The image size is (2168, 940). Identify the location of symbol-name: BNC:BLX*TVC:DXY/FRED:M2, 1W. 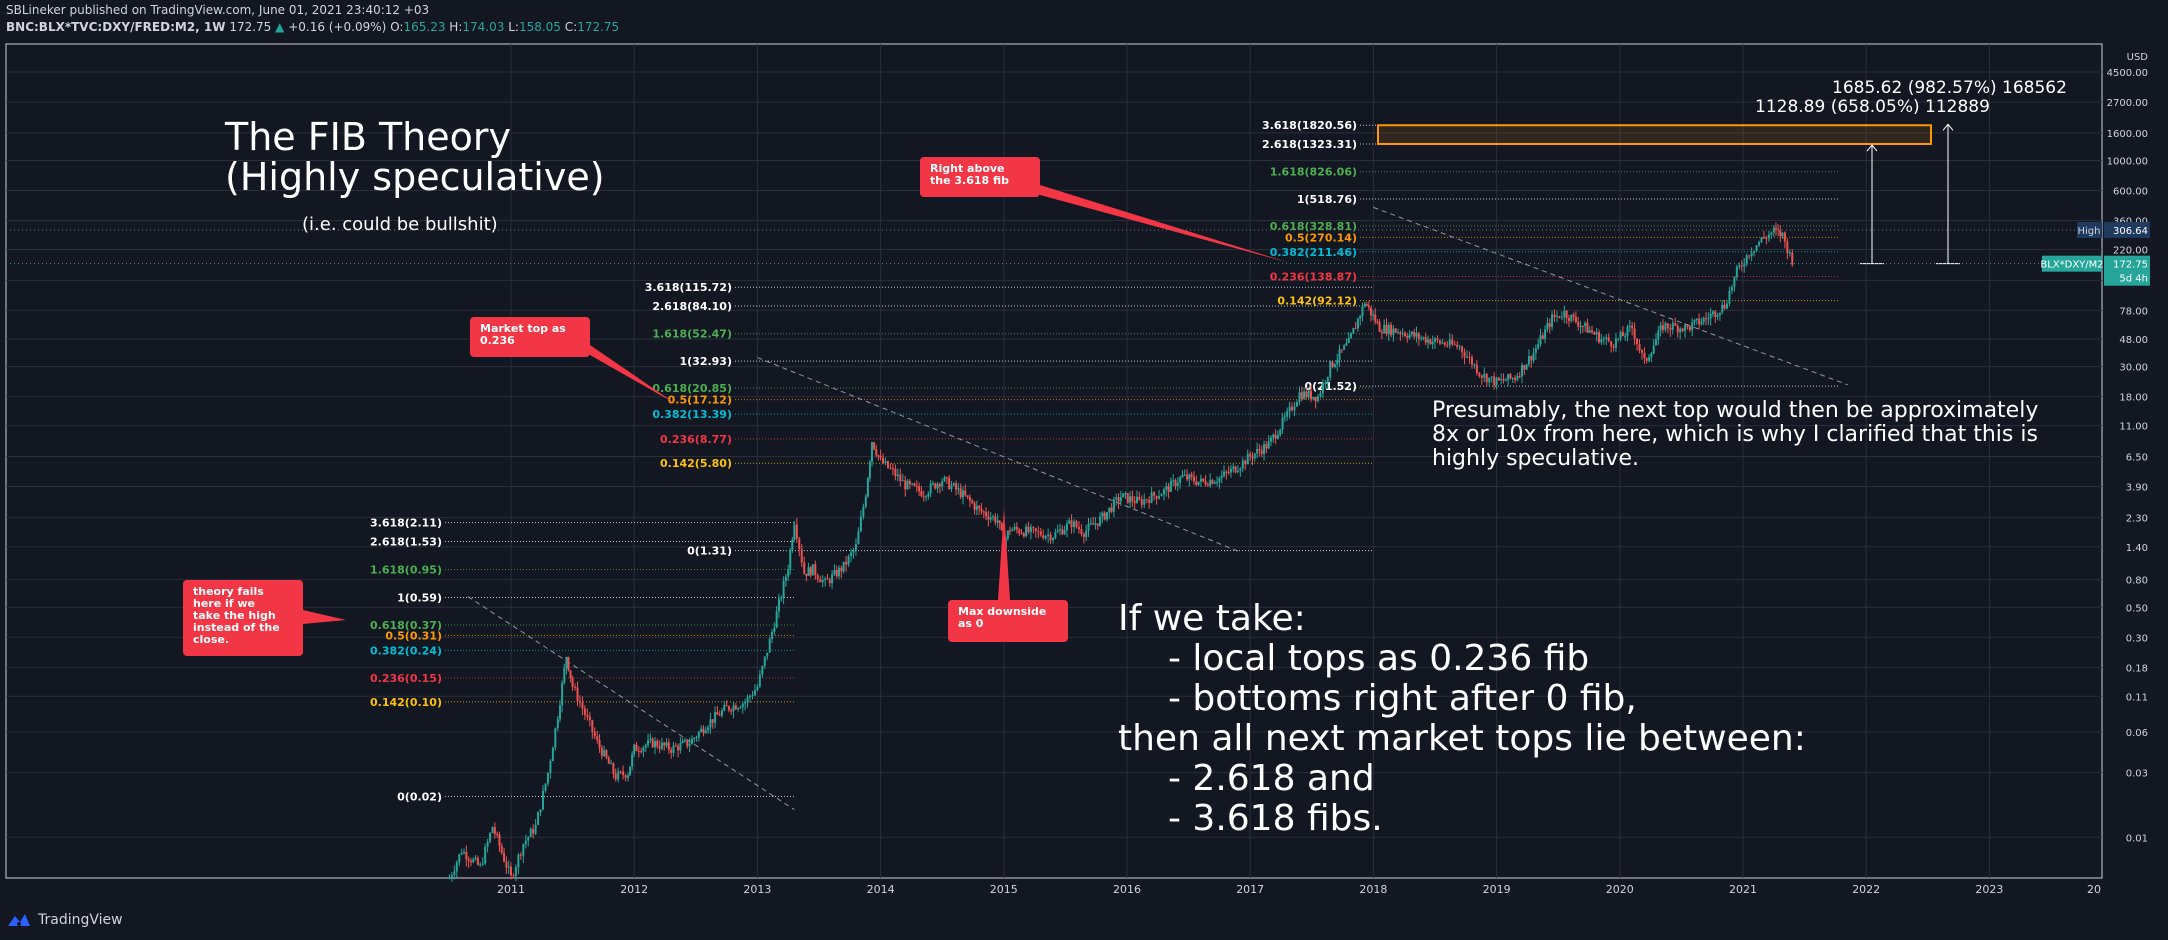
(116, 27).